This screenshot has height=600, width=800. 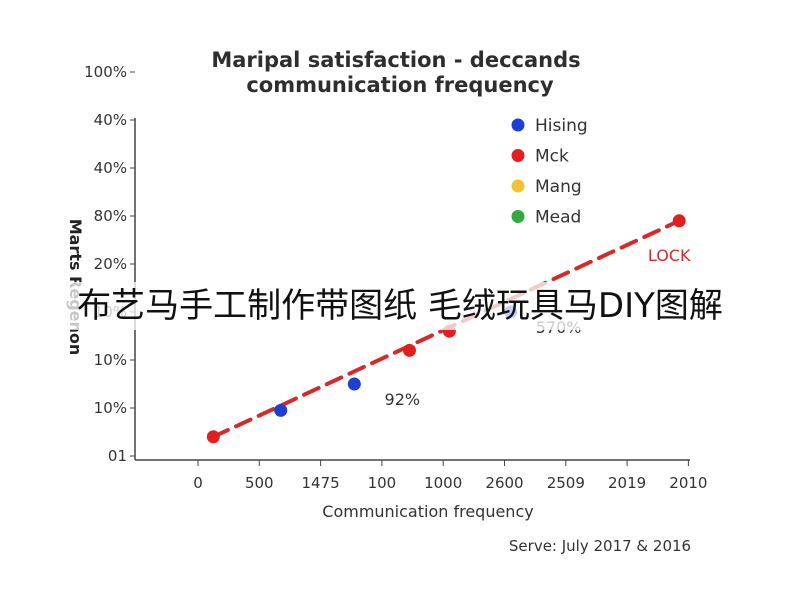 What do you see at coordinates (558, 187) in the screenshot?
I see `legend-label: Mang` at bounding box center [558, 187].